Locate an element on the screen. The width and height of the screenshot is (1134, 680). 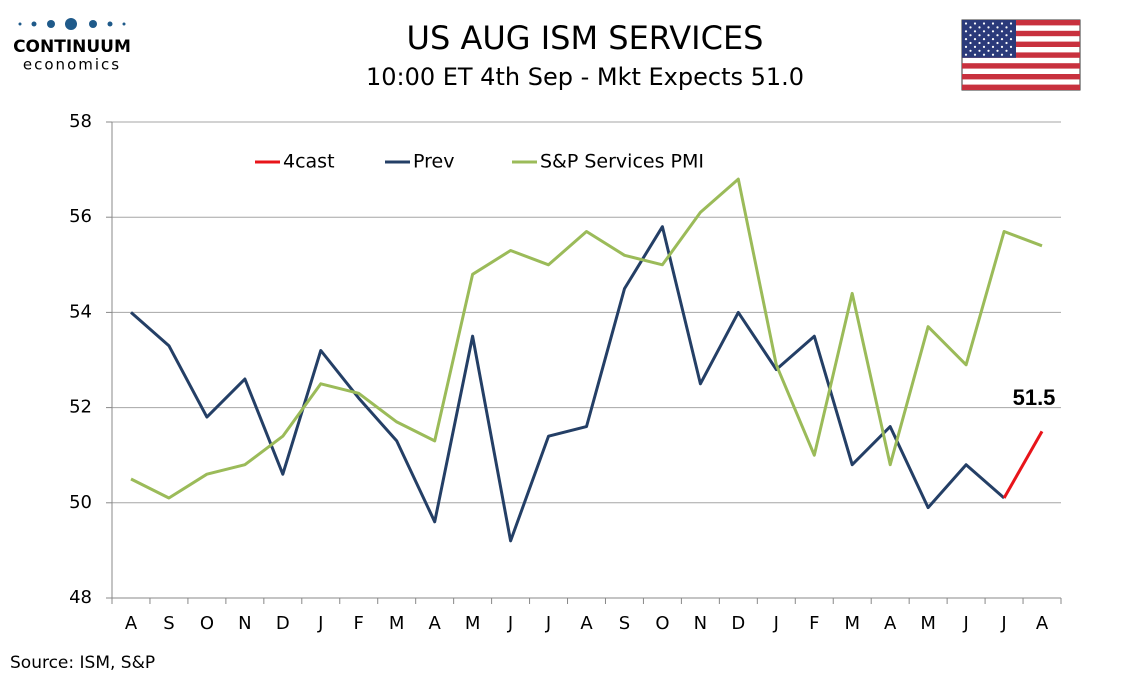
chart-subtitle: 10:00 ET 4th Sep - Mkt Expects 51.0 is located at coordinates (585, 77).